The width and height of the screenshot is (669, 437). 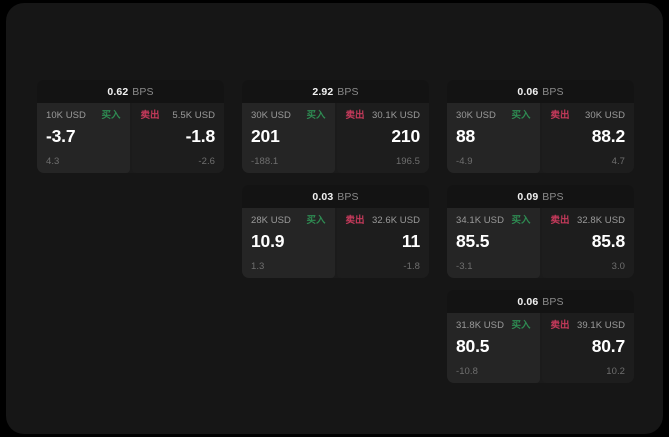 What do you see at coordinates (258, 266) in the screenshot?
I see `buy-delta: 1.3` at bounding box center [258, 266].